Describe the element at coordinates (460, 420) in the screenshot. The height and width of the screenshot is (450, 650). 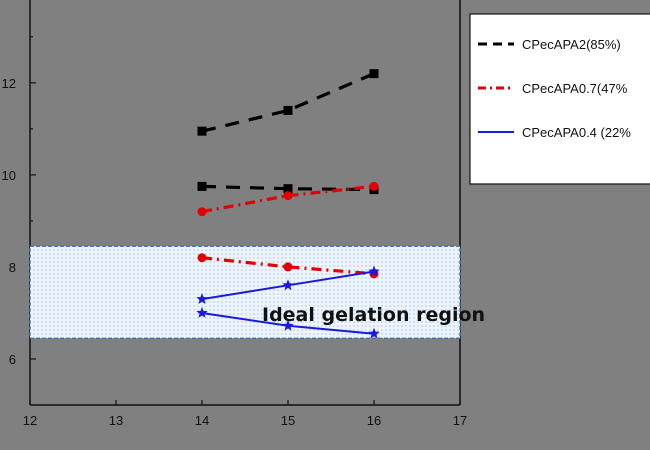
I see `x-tick-label: 17` at that location.